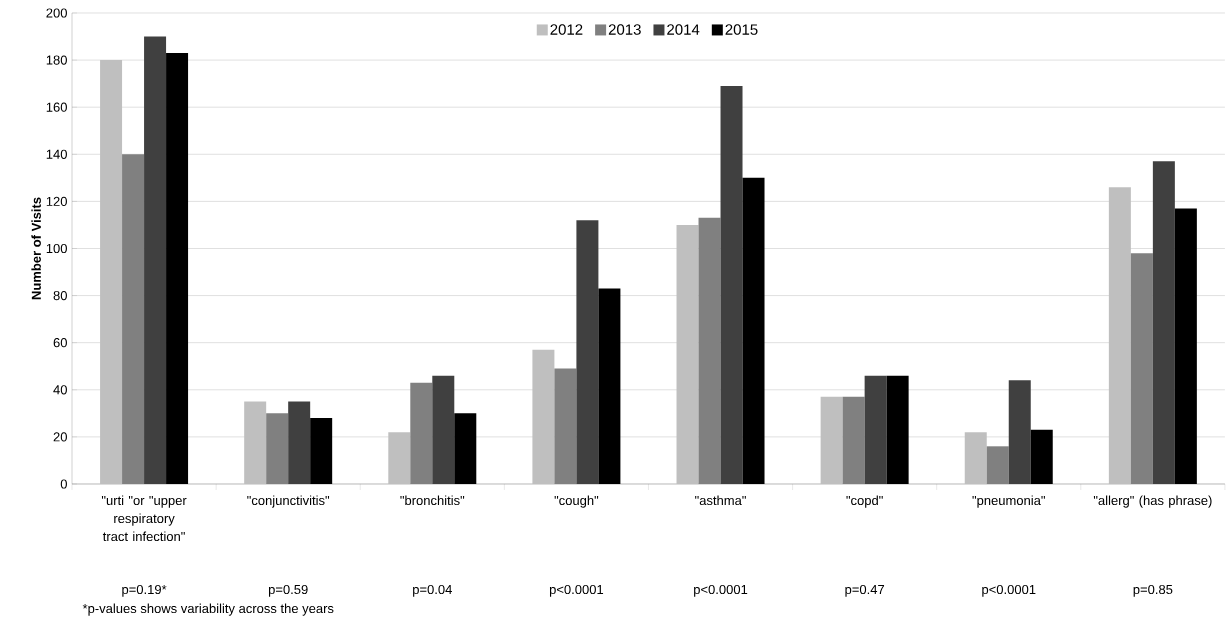  Describe the element at coordinates (144, 518) in the screenshot. I see `x-tick-label: "urti "or "upper respiratory tract infection"` at that location.